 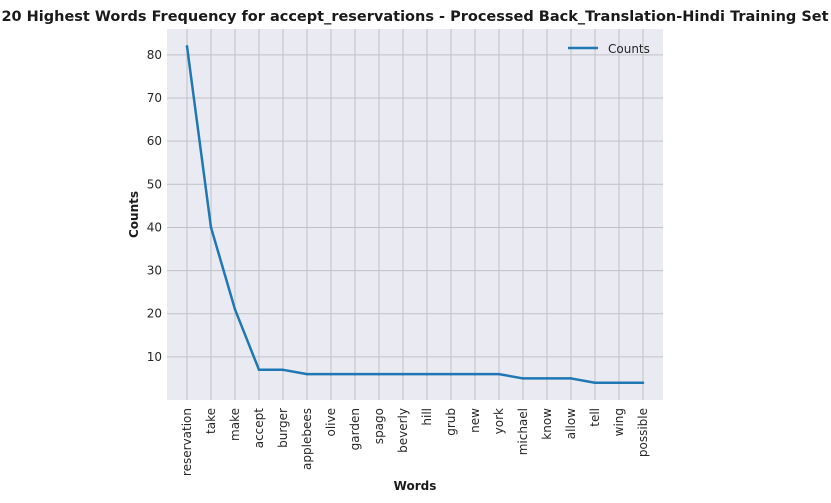 What do you see at coordinates (211, 421) in the screenshot?
I see `x-tick-label: take` at bounding box center [211, 421].